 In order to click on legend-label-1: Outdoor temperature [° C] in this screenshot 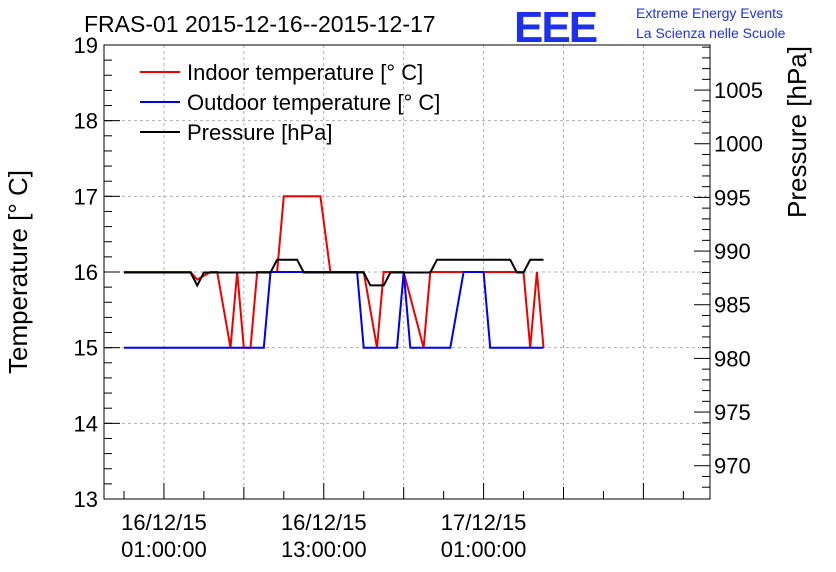, I will do `click(313, 102)`.